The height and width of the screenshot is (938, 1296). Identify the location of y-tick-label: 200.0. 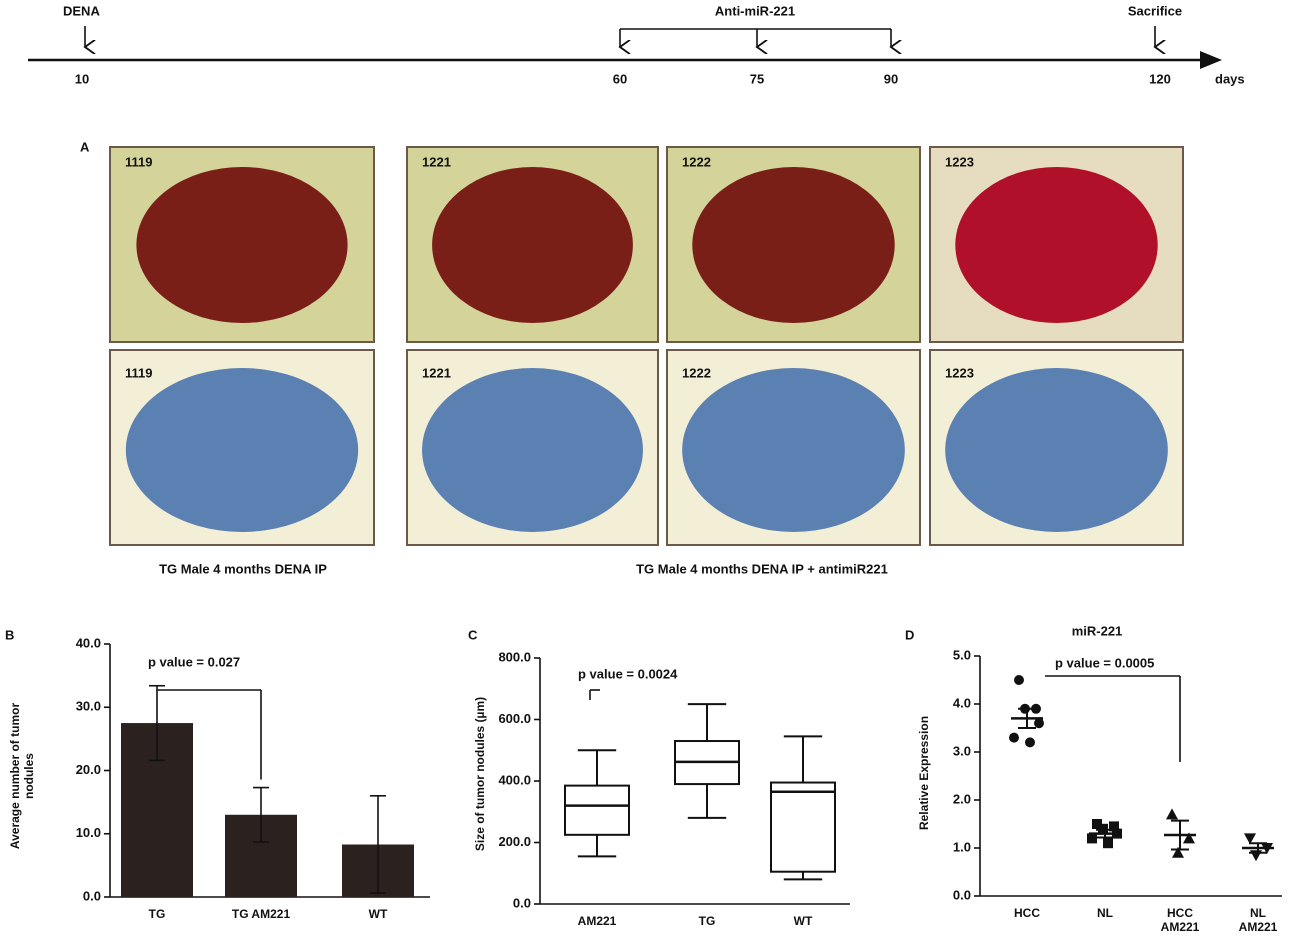
(514, 841).